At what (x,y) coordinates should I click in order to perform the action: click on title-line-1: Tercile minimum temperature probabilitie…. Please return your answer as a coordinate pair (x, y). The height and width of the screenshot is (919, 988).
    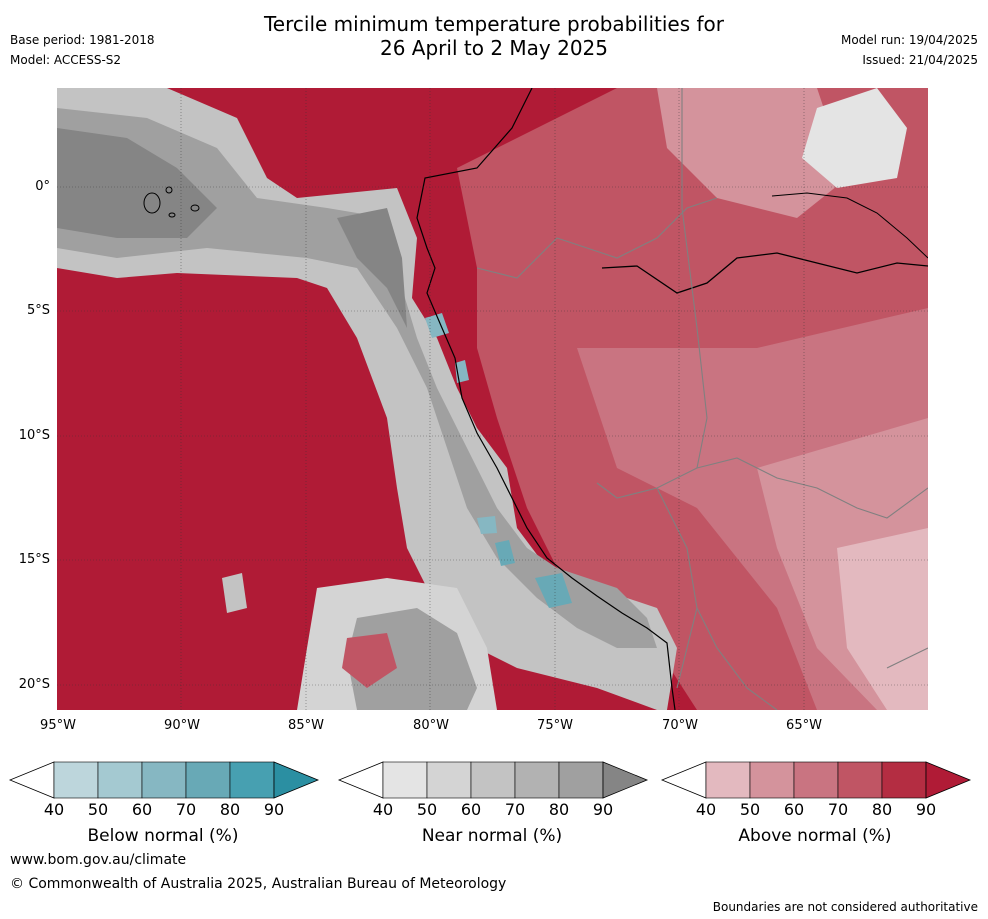
    Looking at the image, I should click on (494, 24).